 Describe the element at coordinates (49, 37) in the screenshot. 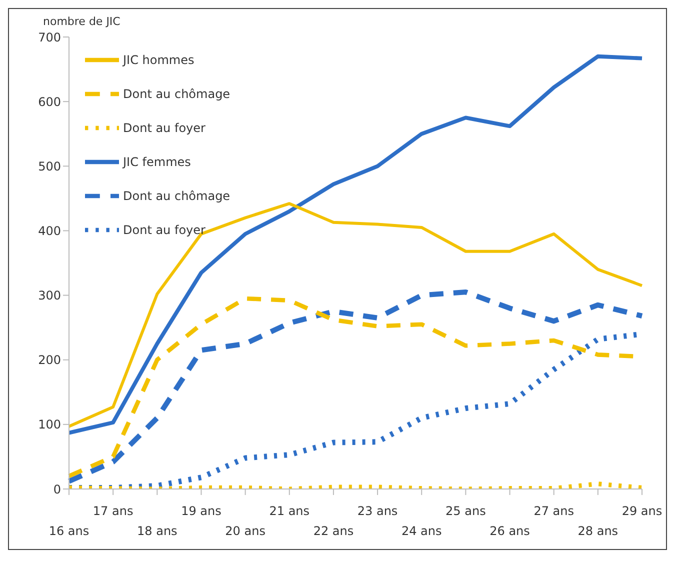

I see `y-tick-label: 700` at that location.